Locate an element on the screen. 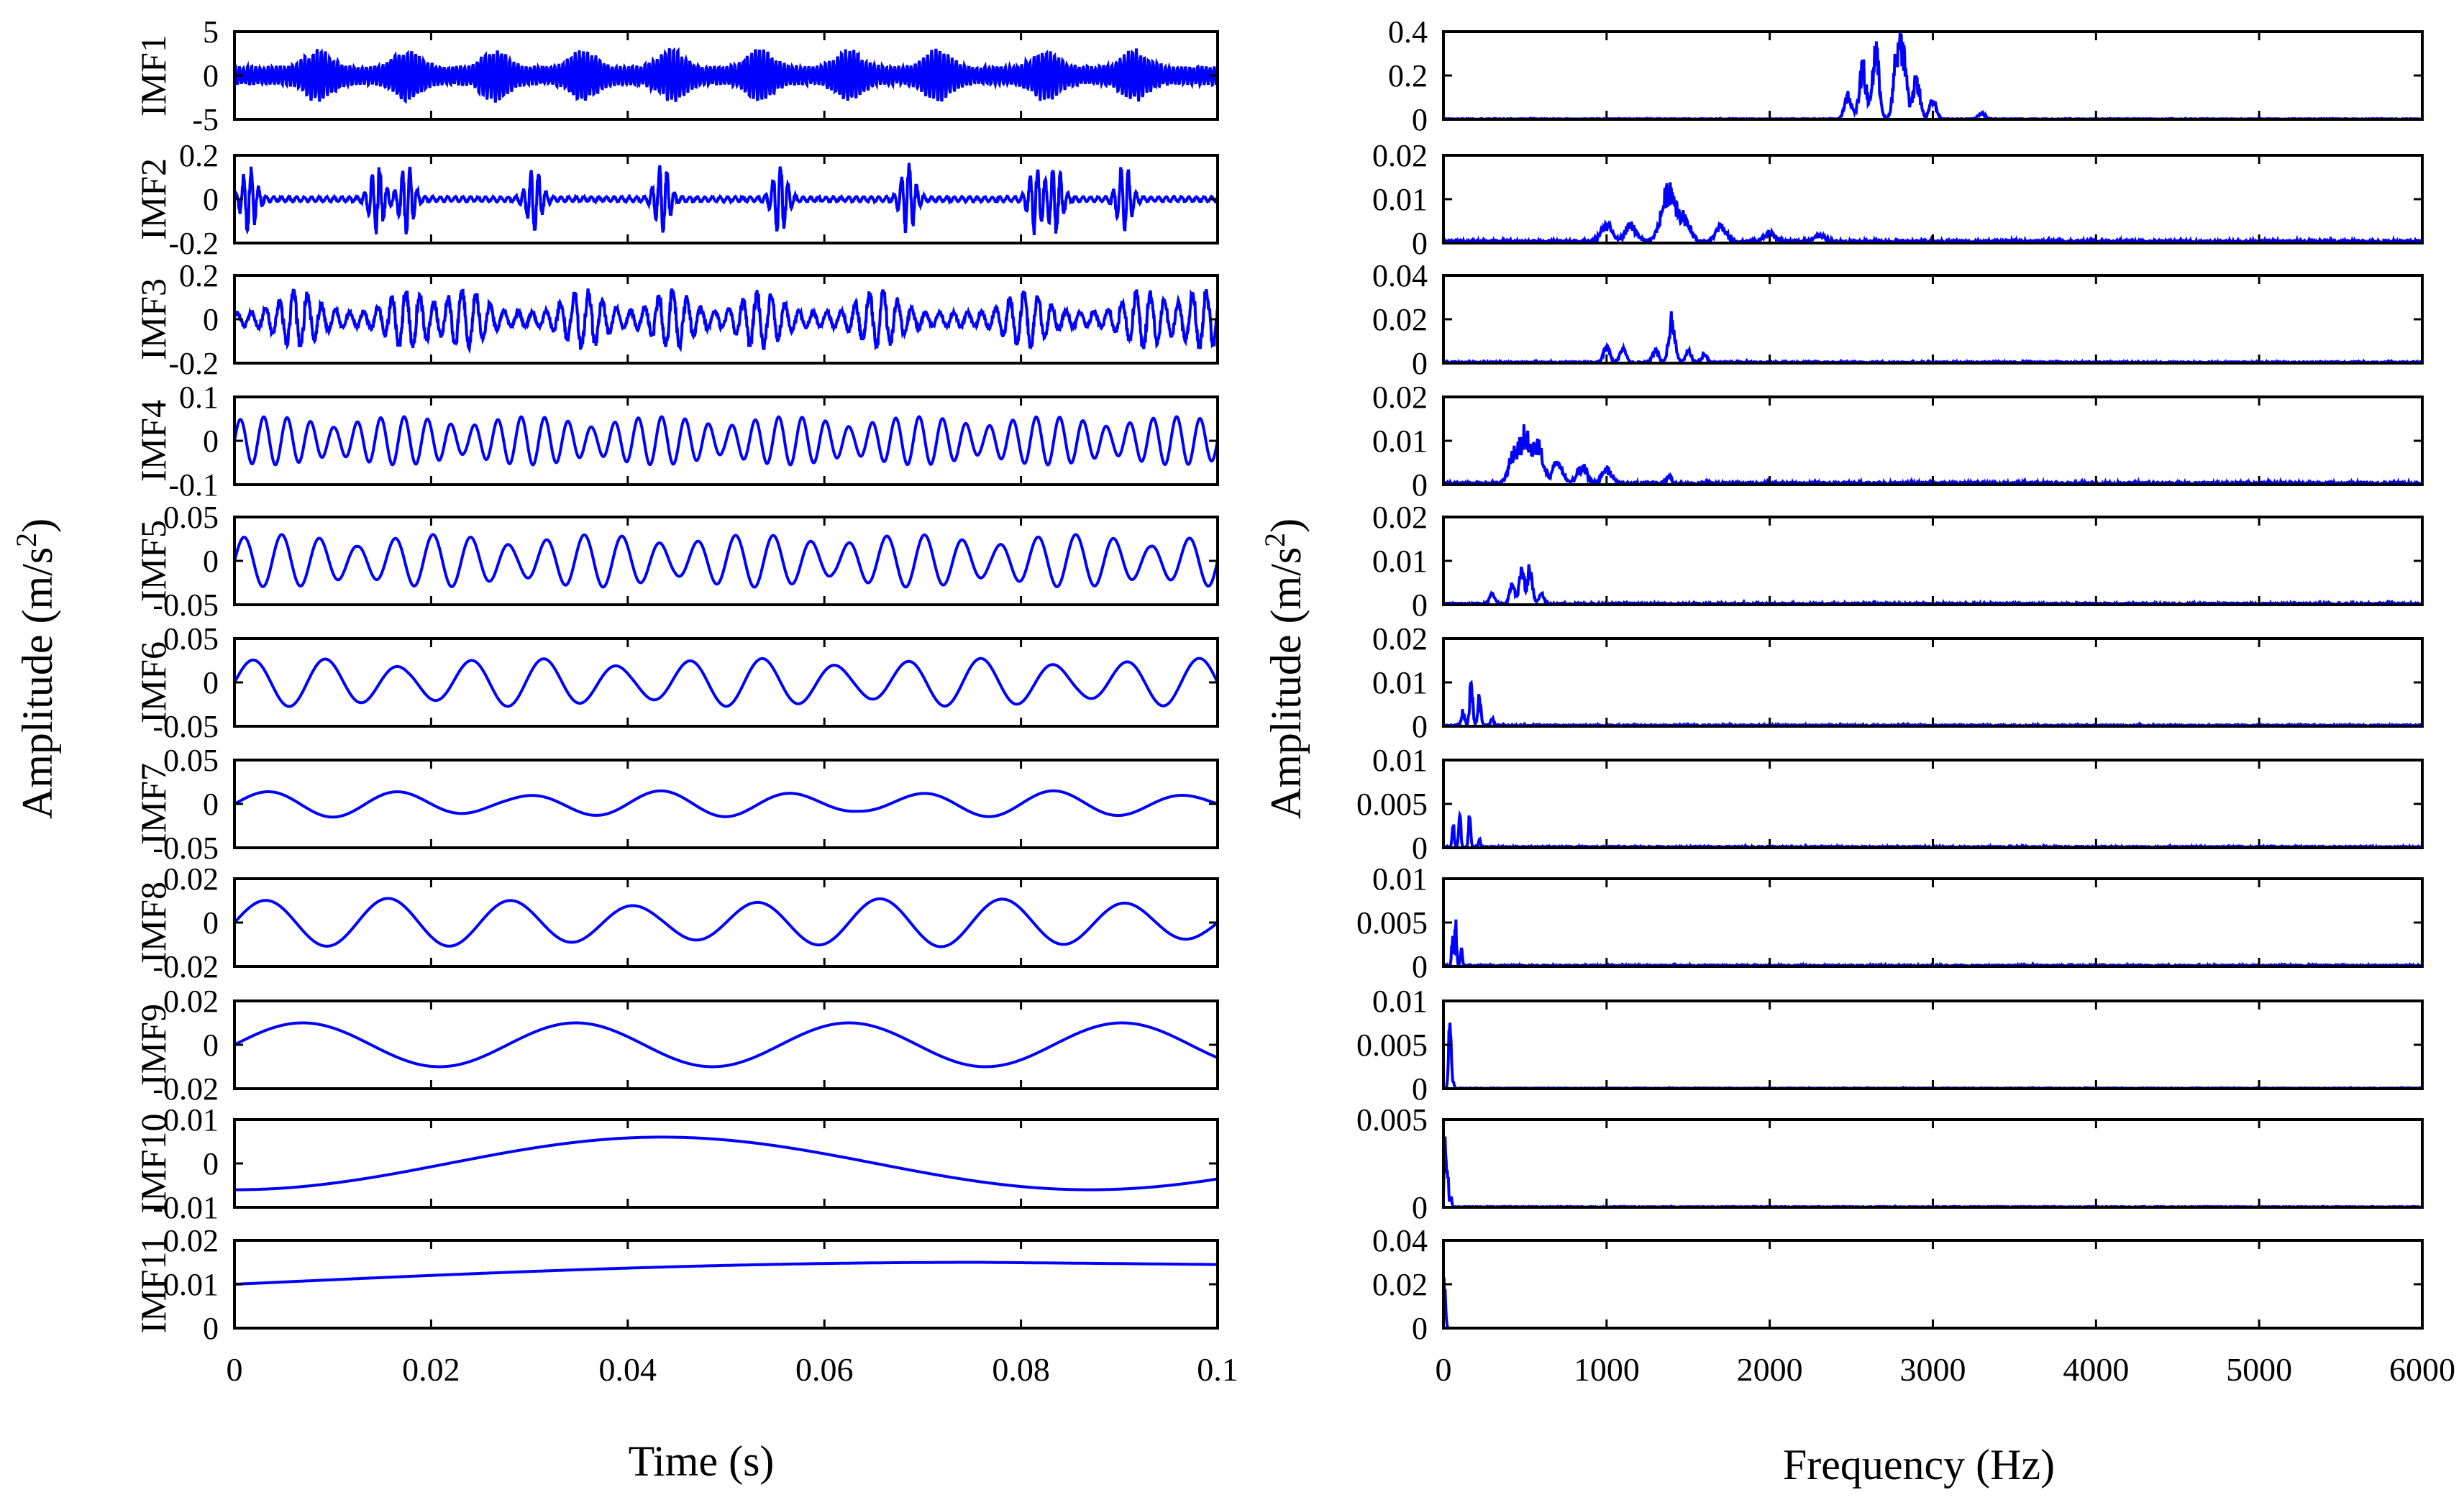 The image size is (2464, 1505). time-axis-label: Time (s) is located at coordinates (702, 1461).